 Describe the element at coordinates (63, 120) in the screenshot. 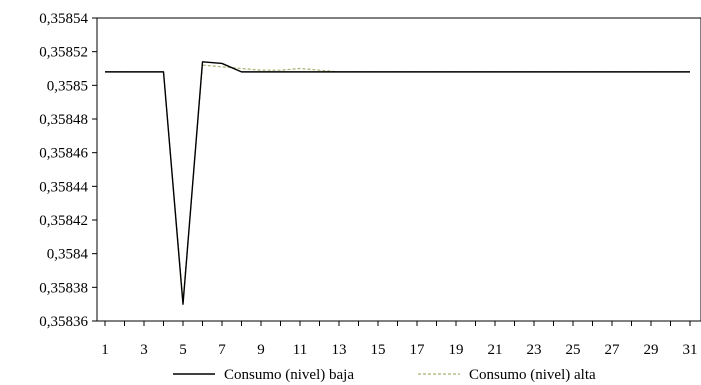

I see `y-tick-label: 0,35848` at that location.